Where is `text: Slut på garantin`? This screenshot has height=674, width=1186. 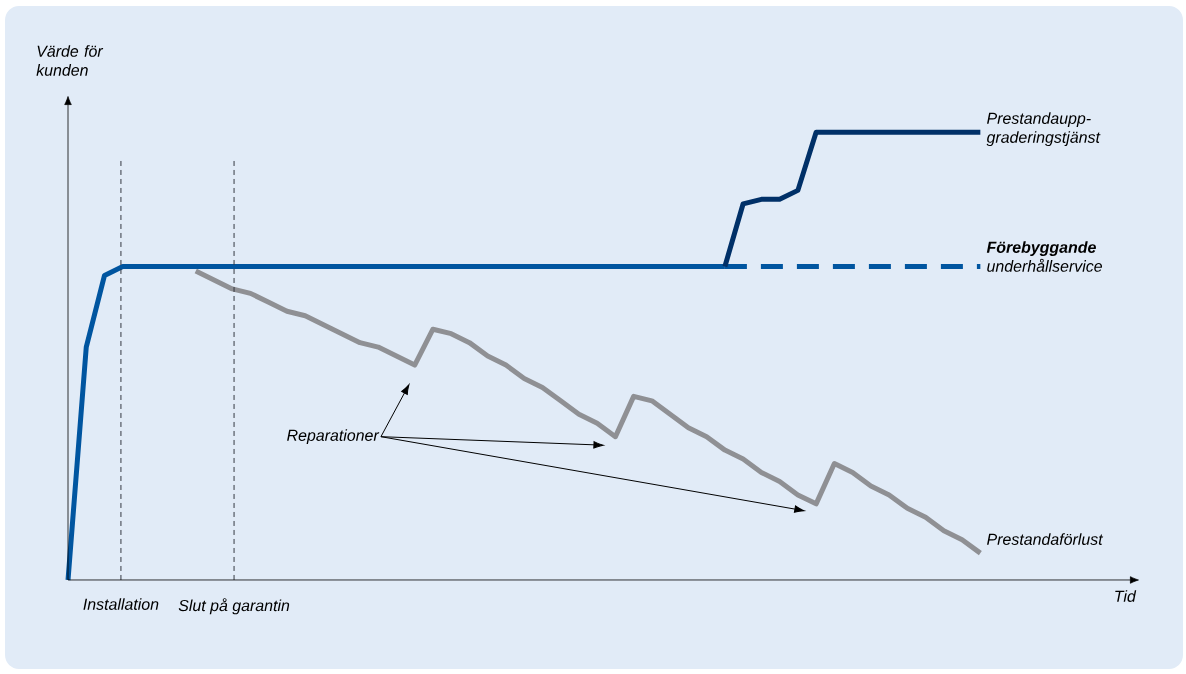 text: Slut på garantin is located at coordinates (234, 606).